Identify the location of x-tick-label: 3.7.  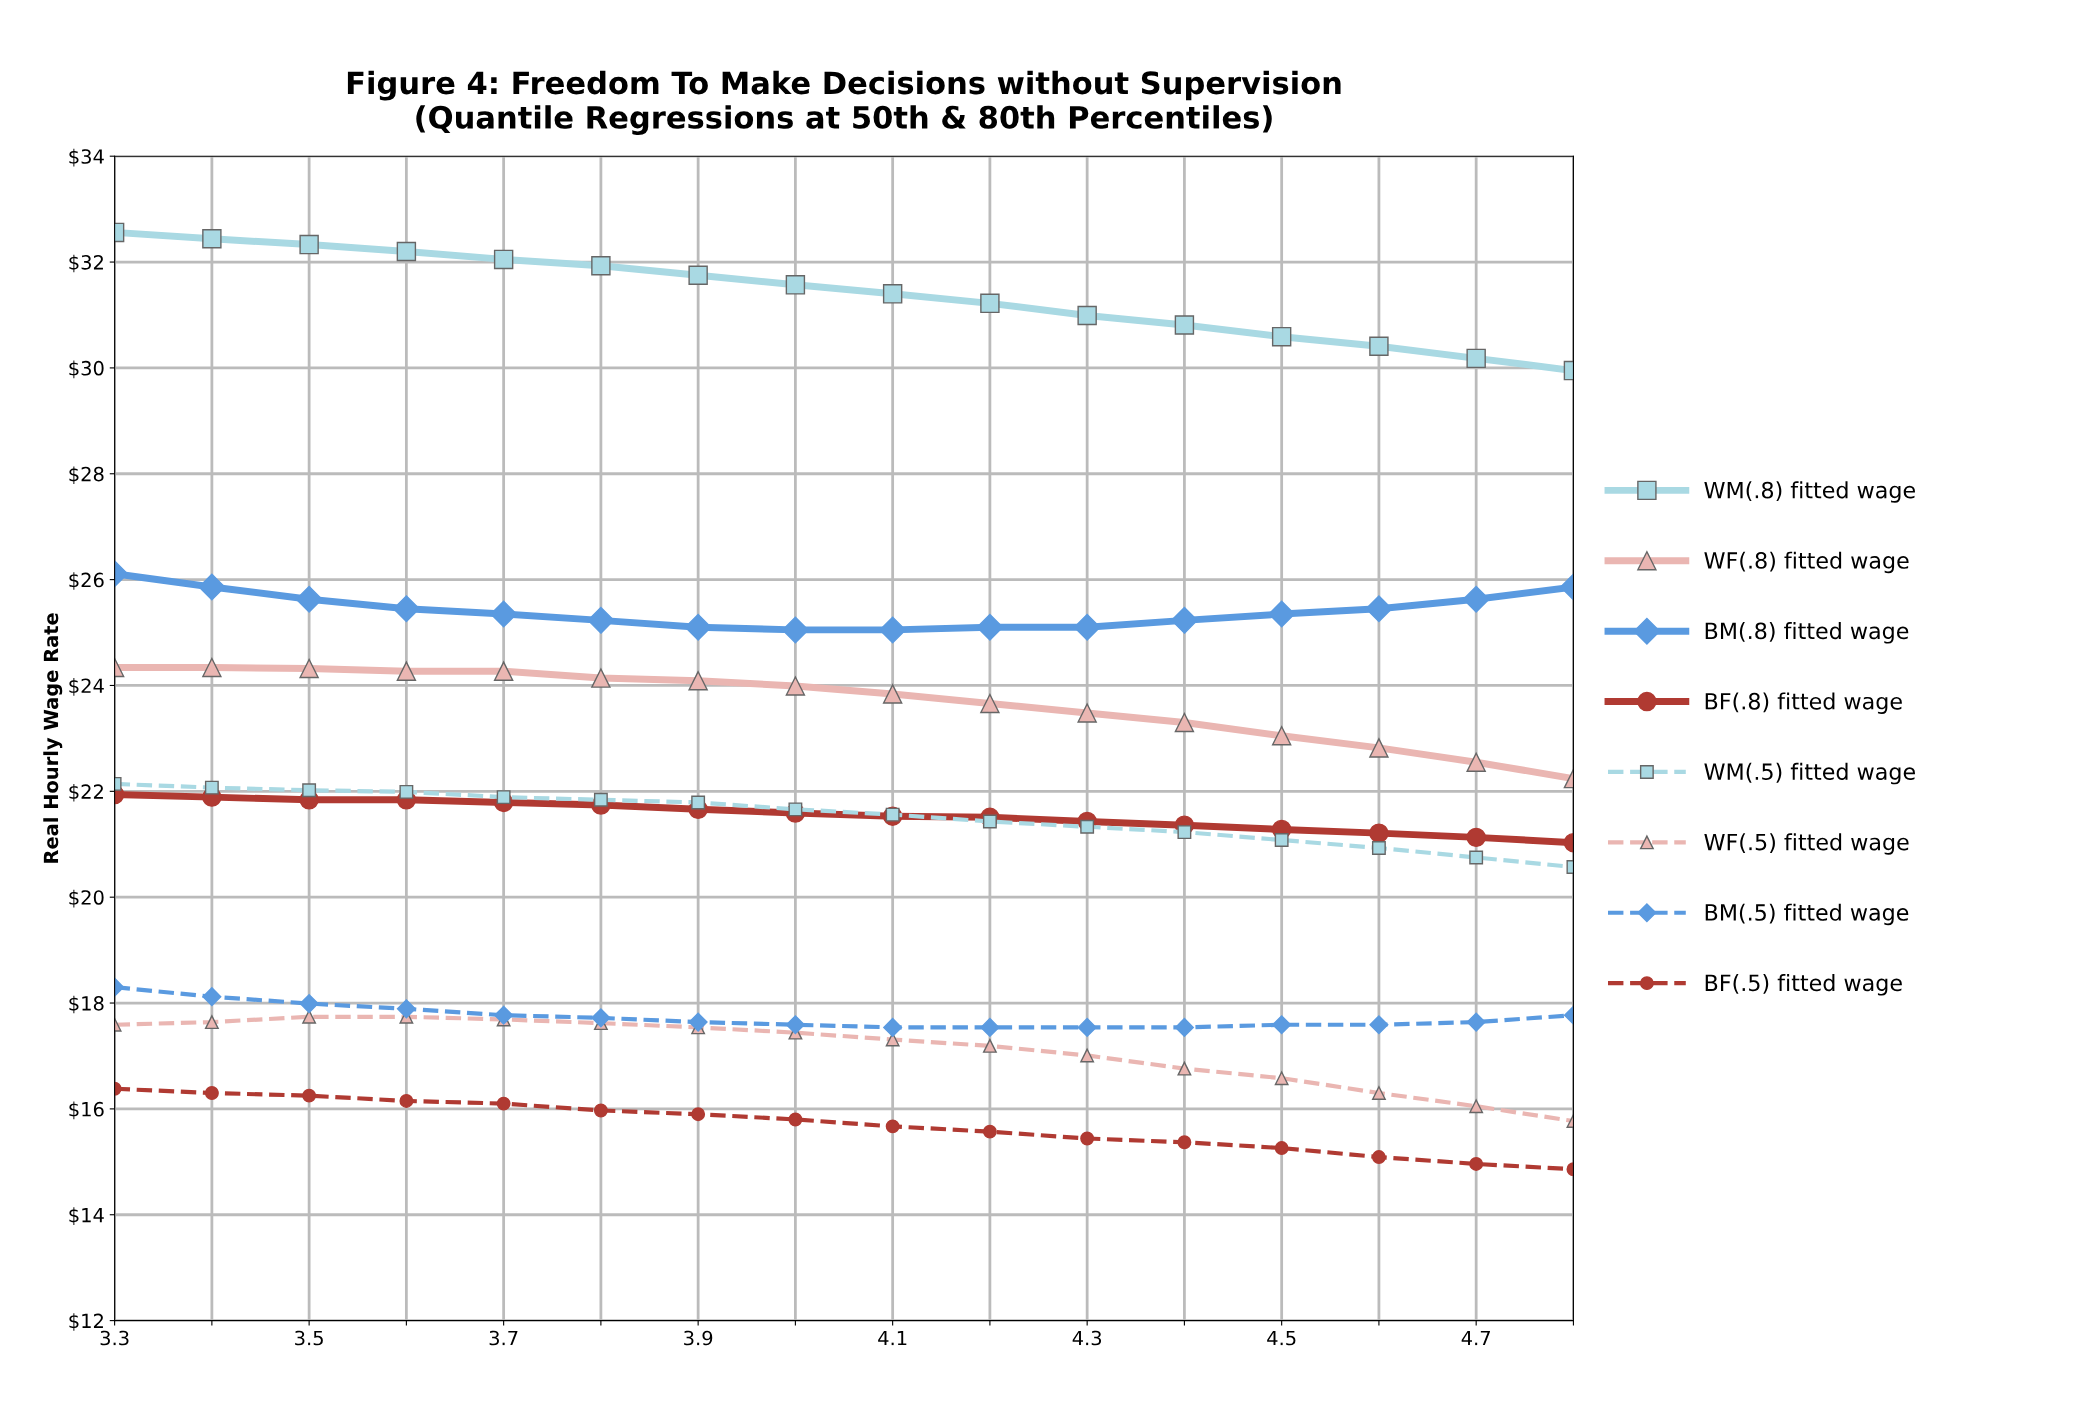
(503, 1338).